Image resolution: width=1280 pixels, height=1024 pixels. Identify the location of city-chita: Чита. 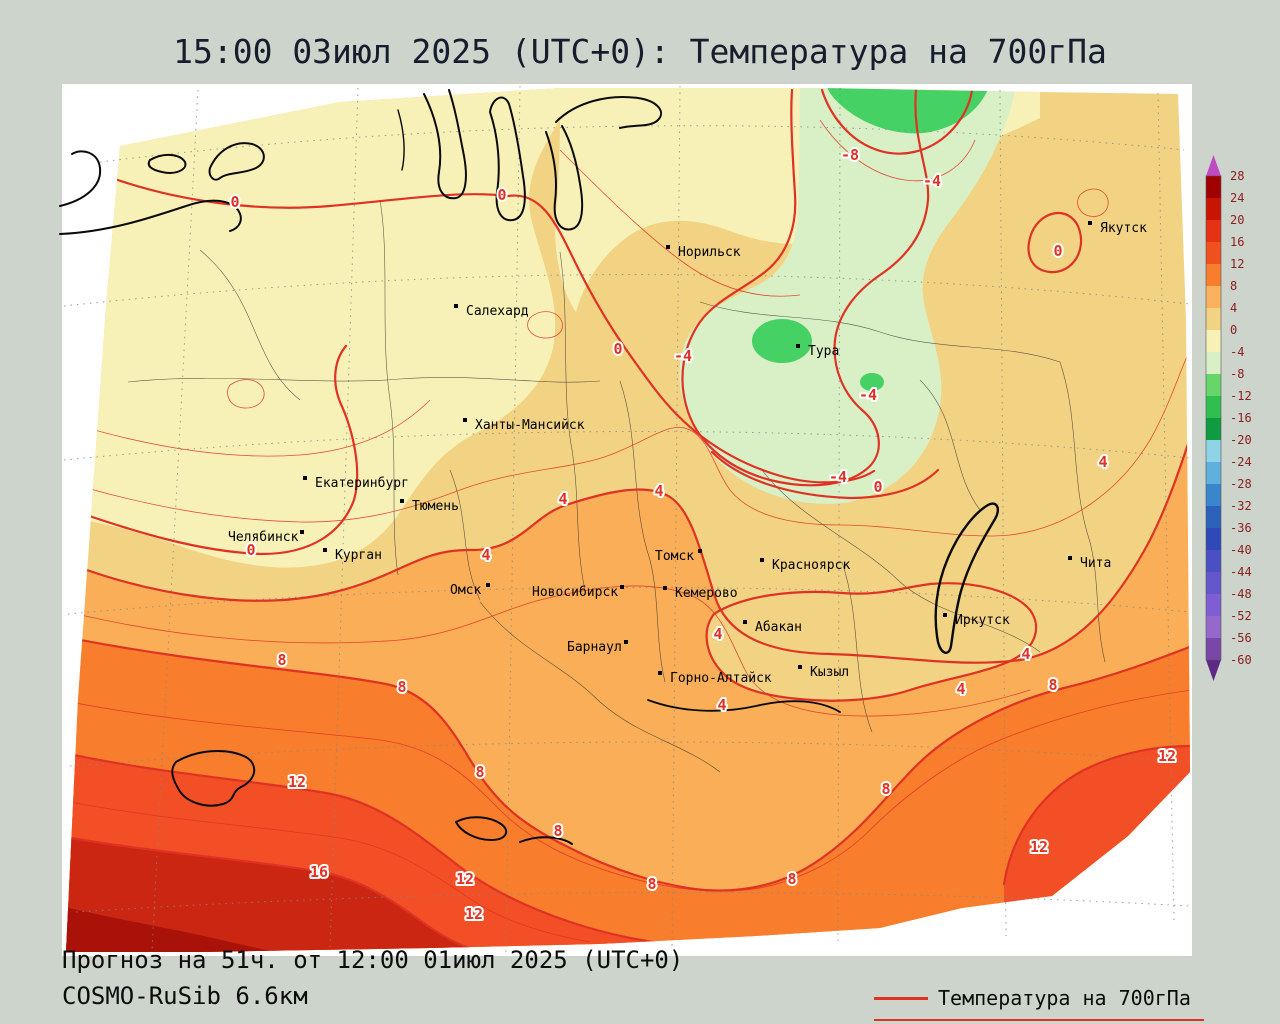
(1089, 563).